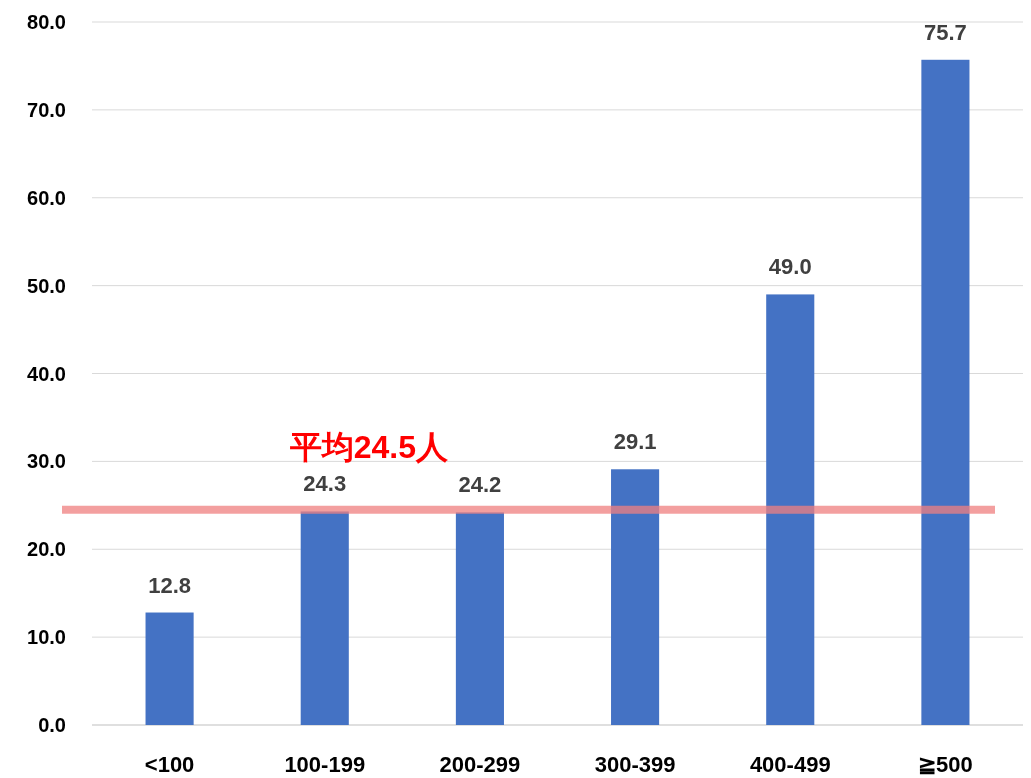  Describe the element at coordinates (46, 109) in the screenshot. I see `y-tick-label: 70.0` at that location.